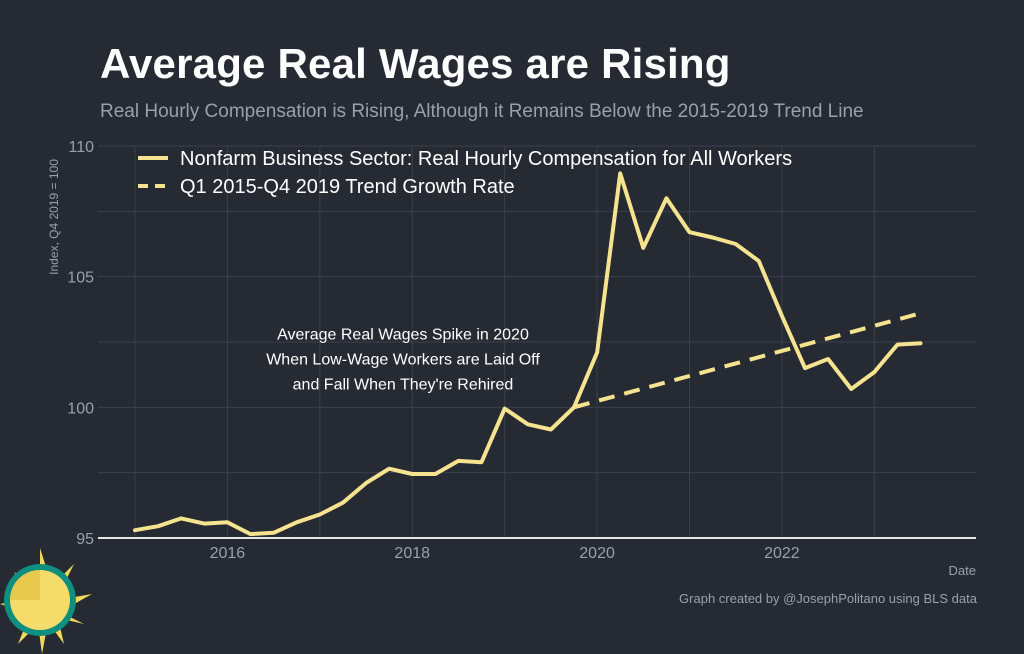 The width and height of the screenshot is (1024, 654). What do you see at coordinates (415, 63) in the screenshot?
I see `chart-title: Average Real Wages are Rising` at bounding box center [415, 63].